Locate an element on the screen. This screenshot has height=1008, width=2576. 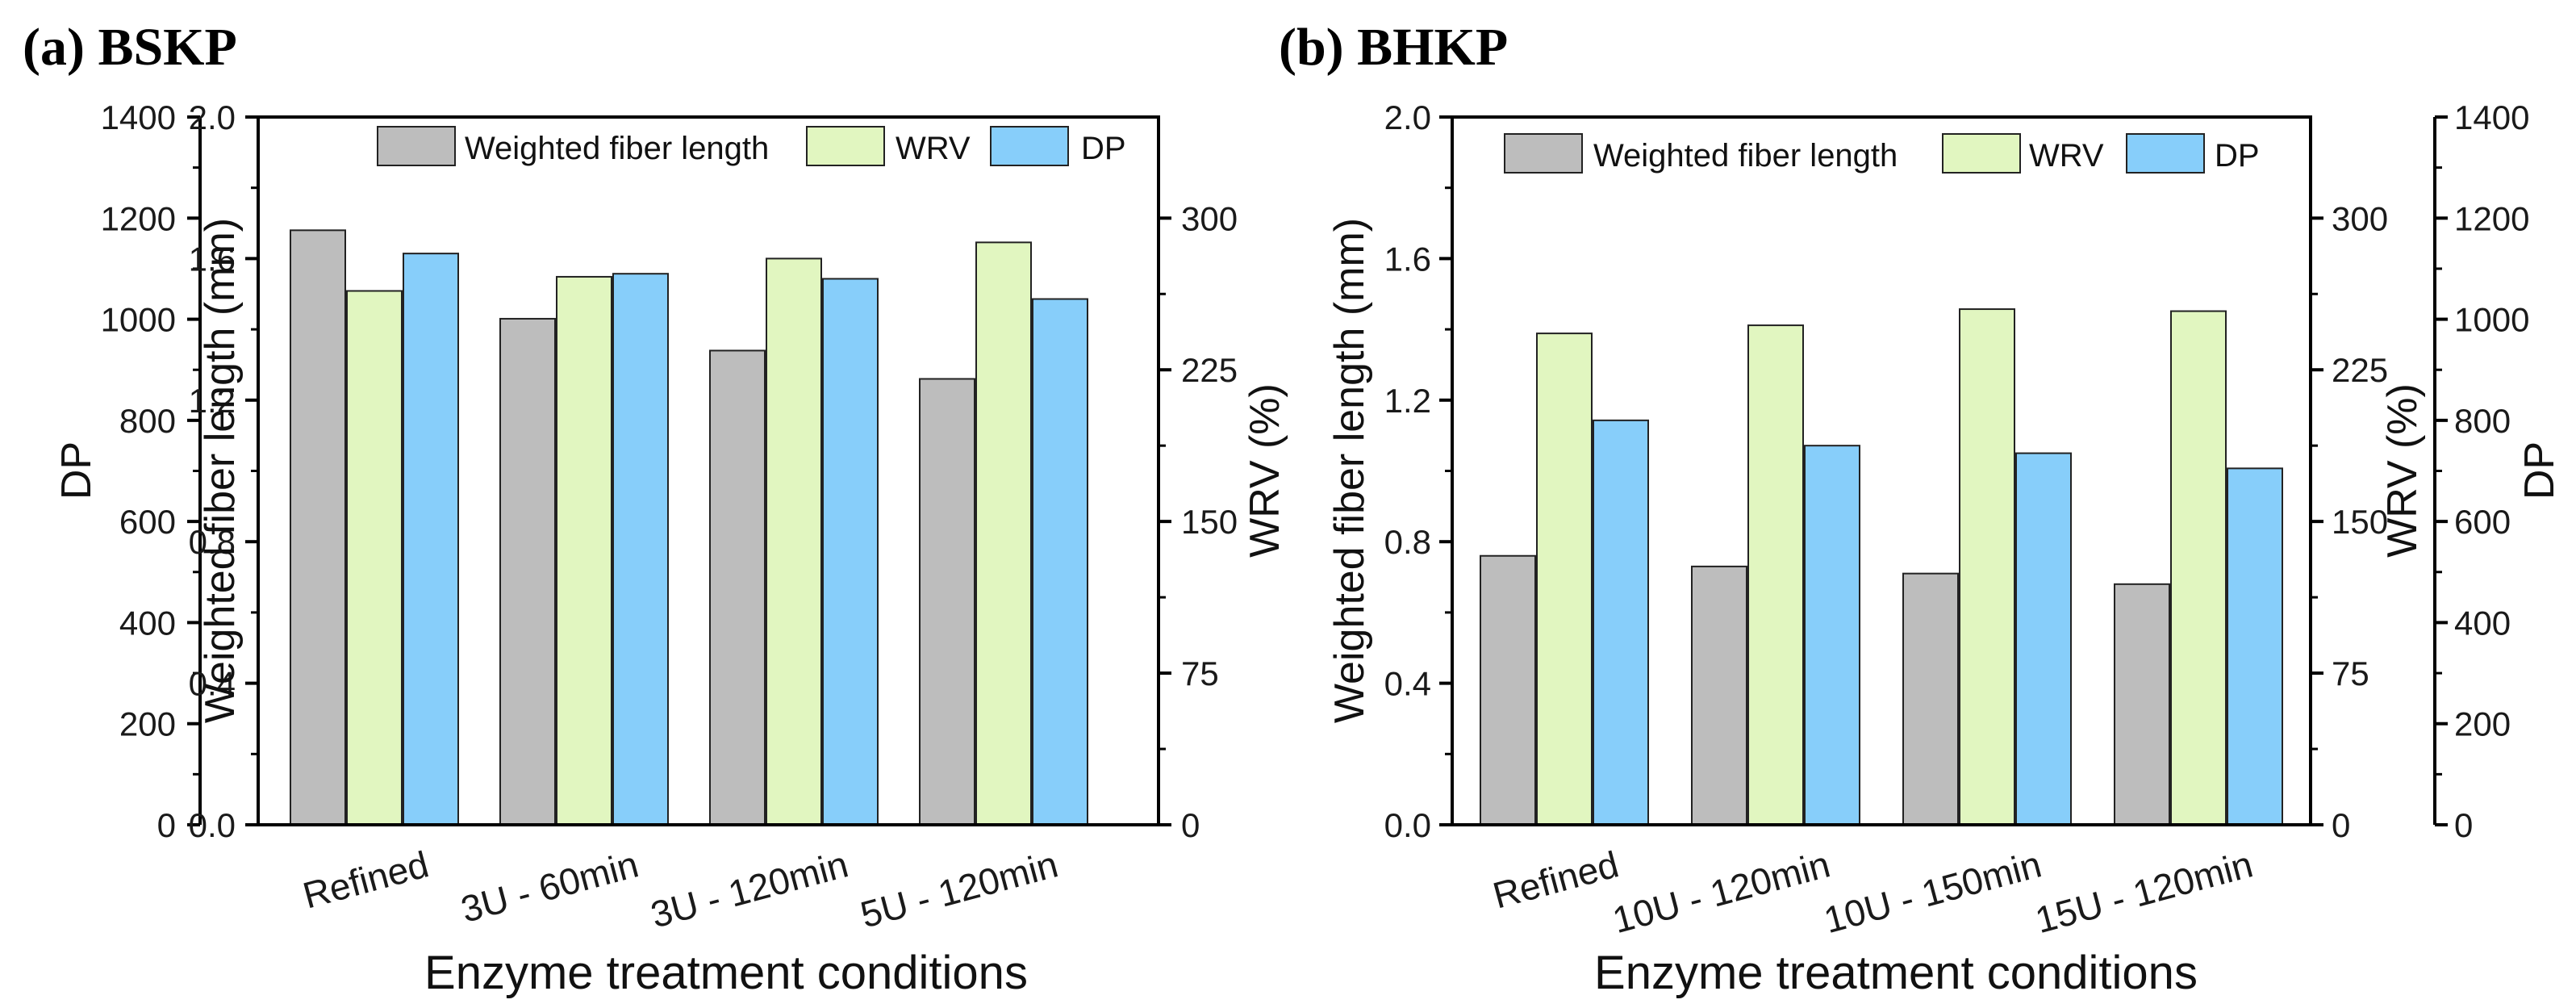
panel-b-category-label: Refined is located at coordinates (1555, 879).